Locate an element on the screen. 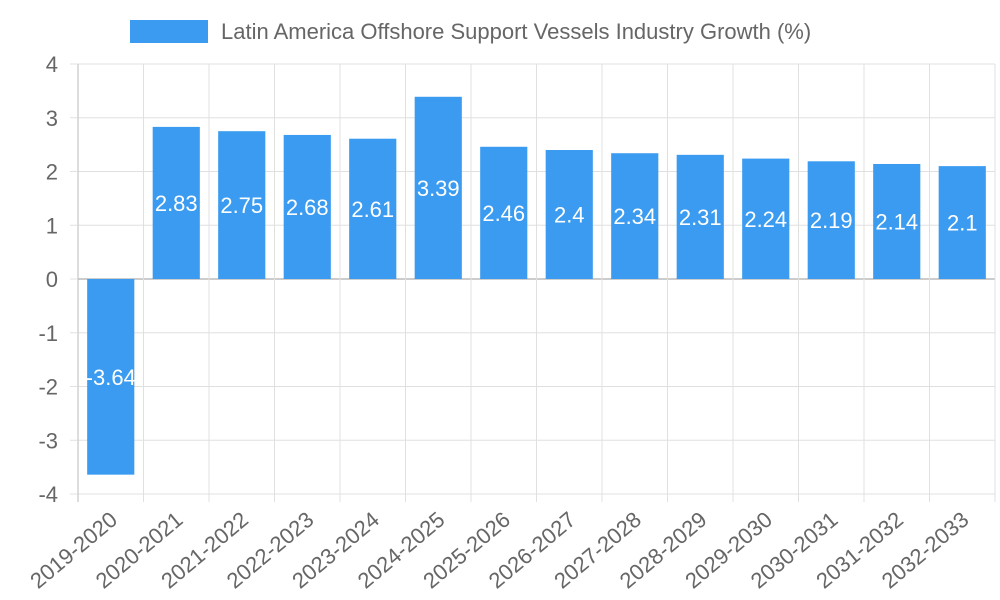 Image resolution: width=1000 pixels, height=600 pixels. data-label-2028-2029: 2.31 is located at coordinates (700, 217).